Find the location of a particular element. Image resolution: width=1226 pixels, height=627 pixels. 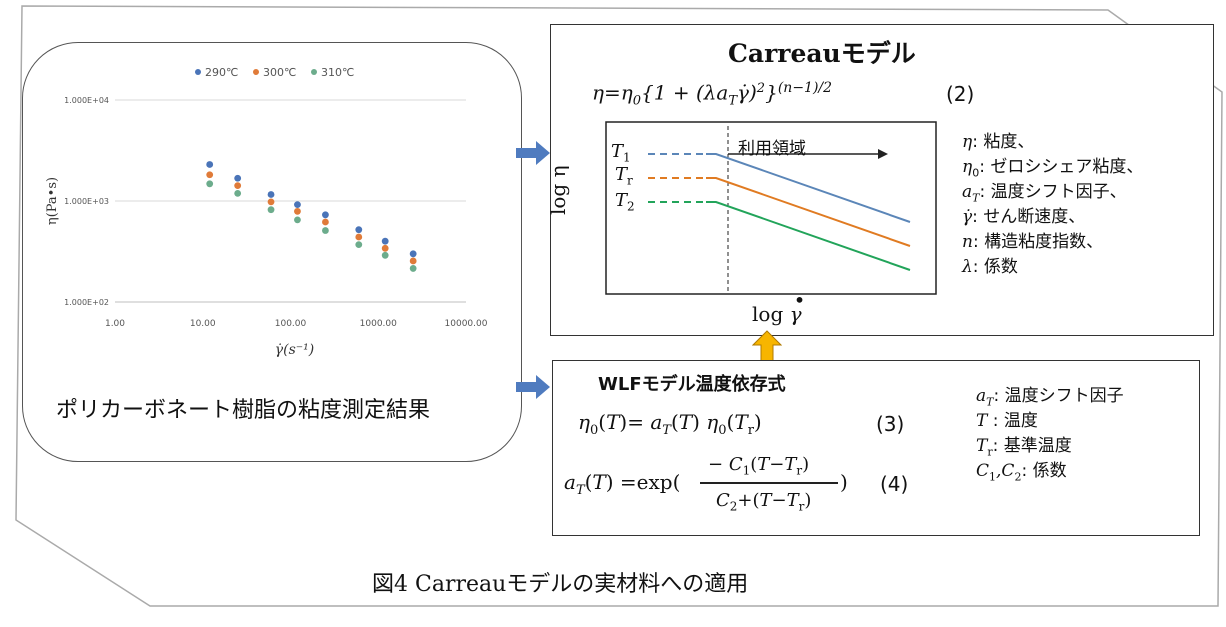

x-tick-label: 10000.00 is located at coordinates (466, 324).